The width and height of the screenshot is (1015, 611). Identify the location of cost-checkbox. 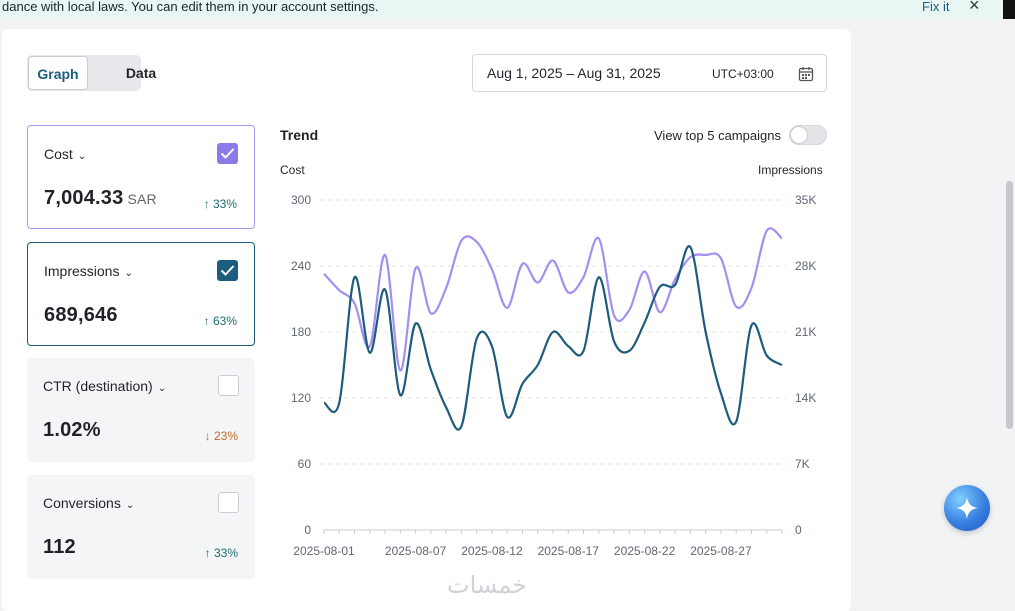
(227, 153).